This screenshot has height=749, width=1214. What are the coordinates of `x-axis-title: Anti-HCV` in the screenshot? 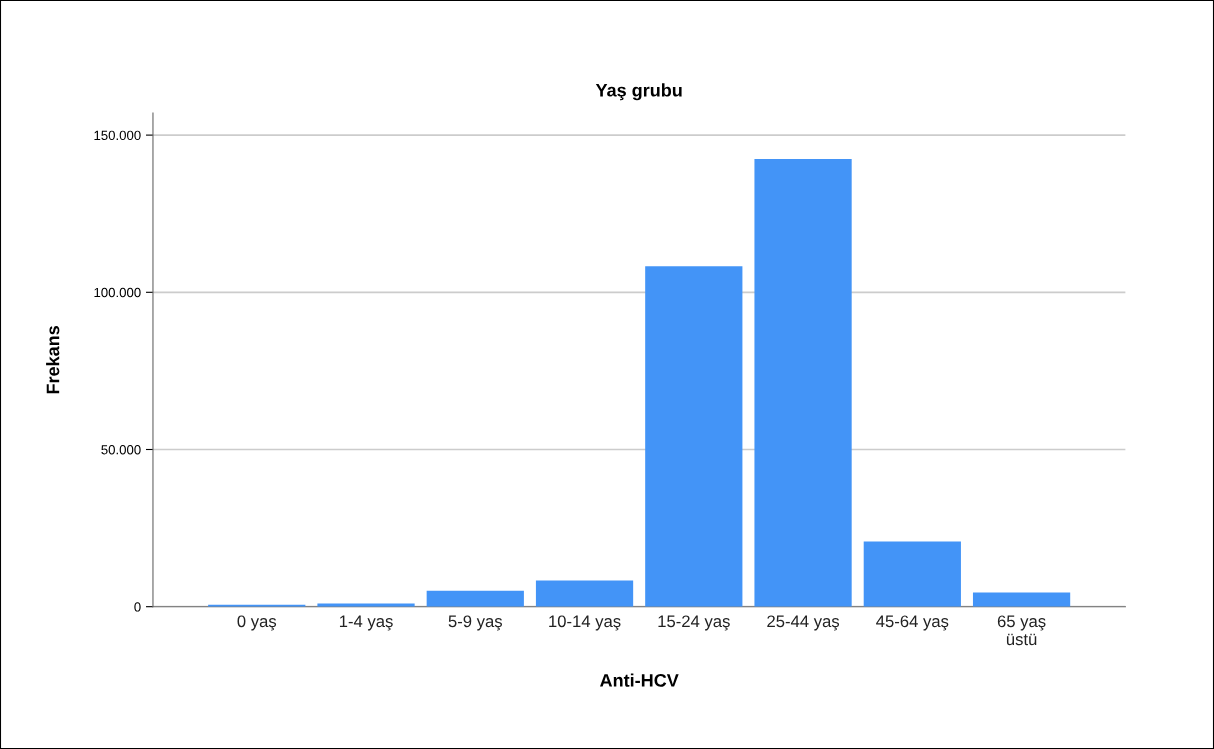 It's located at (639, 680).